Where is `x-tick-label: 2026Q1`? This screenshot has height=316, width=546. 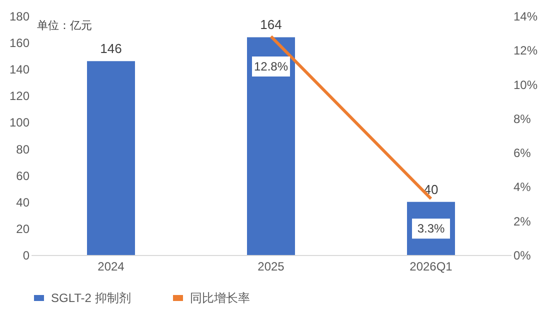
x-tick-label: 2026Q1 is located at coordinates (431, 267).